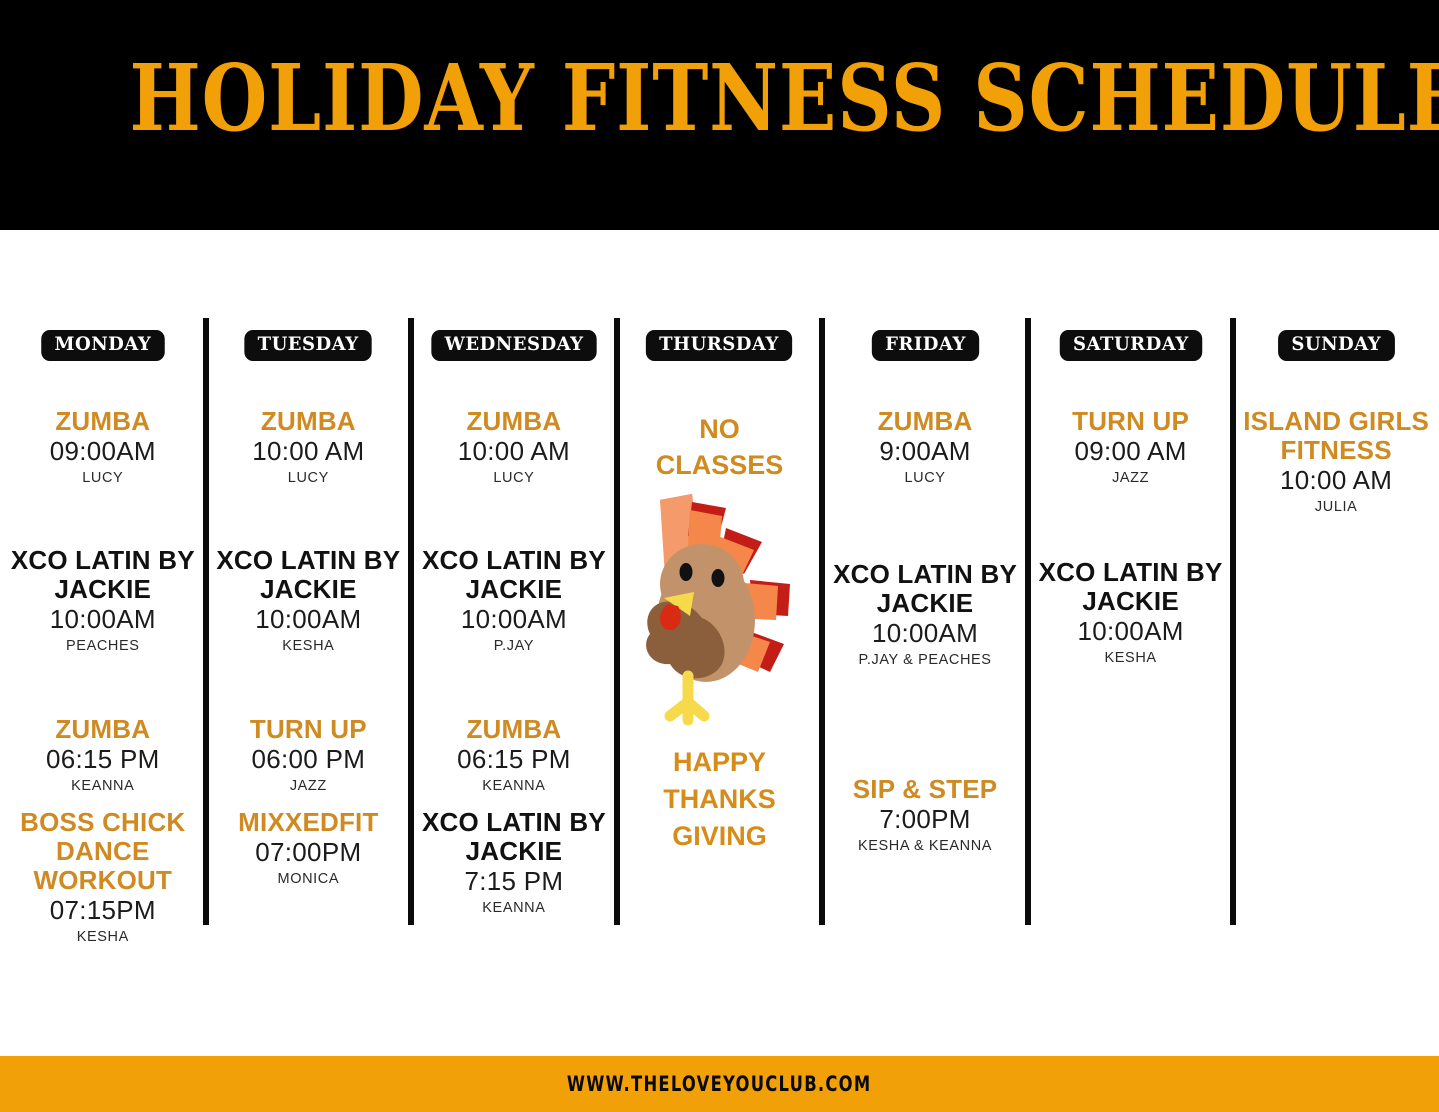 This screenshot has width=1439, height=1112. I want to click on day-header-tuesday: TUESDAY, so click(308, 345).